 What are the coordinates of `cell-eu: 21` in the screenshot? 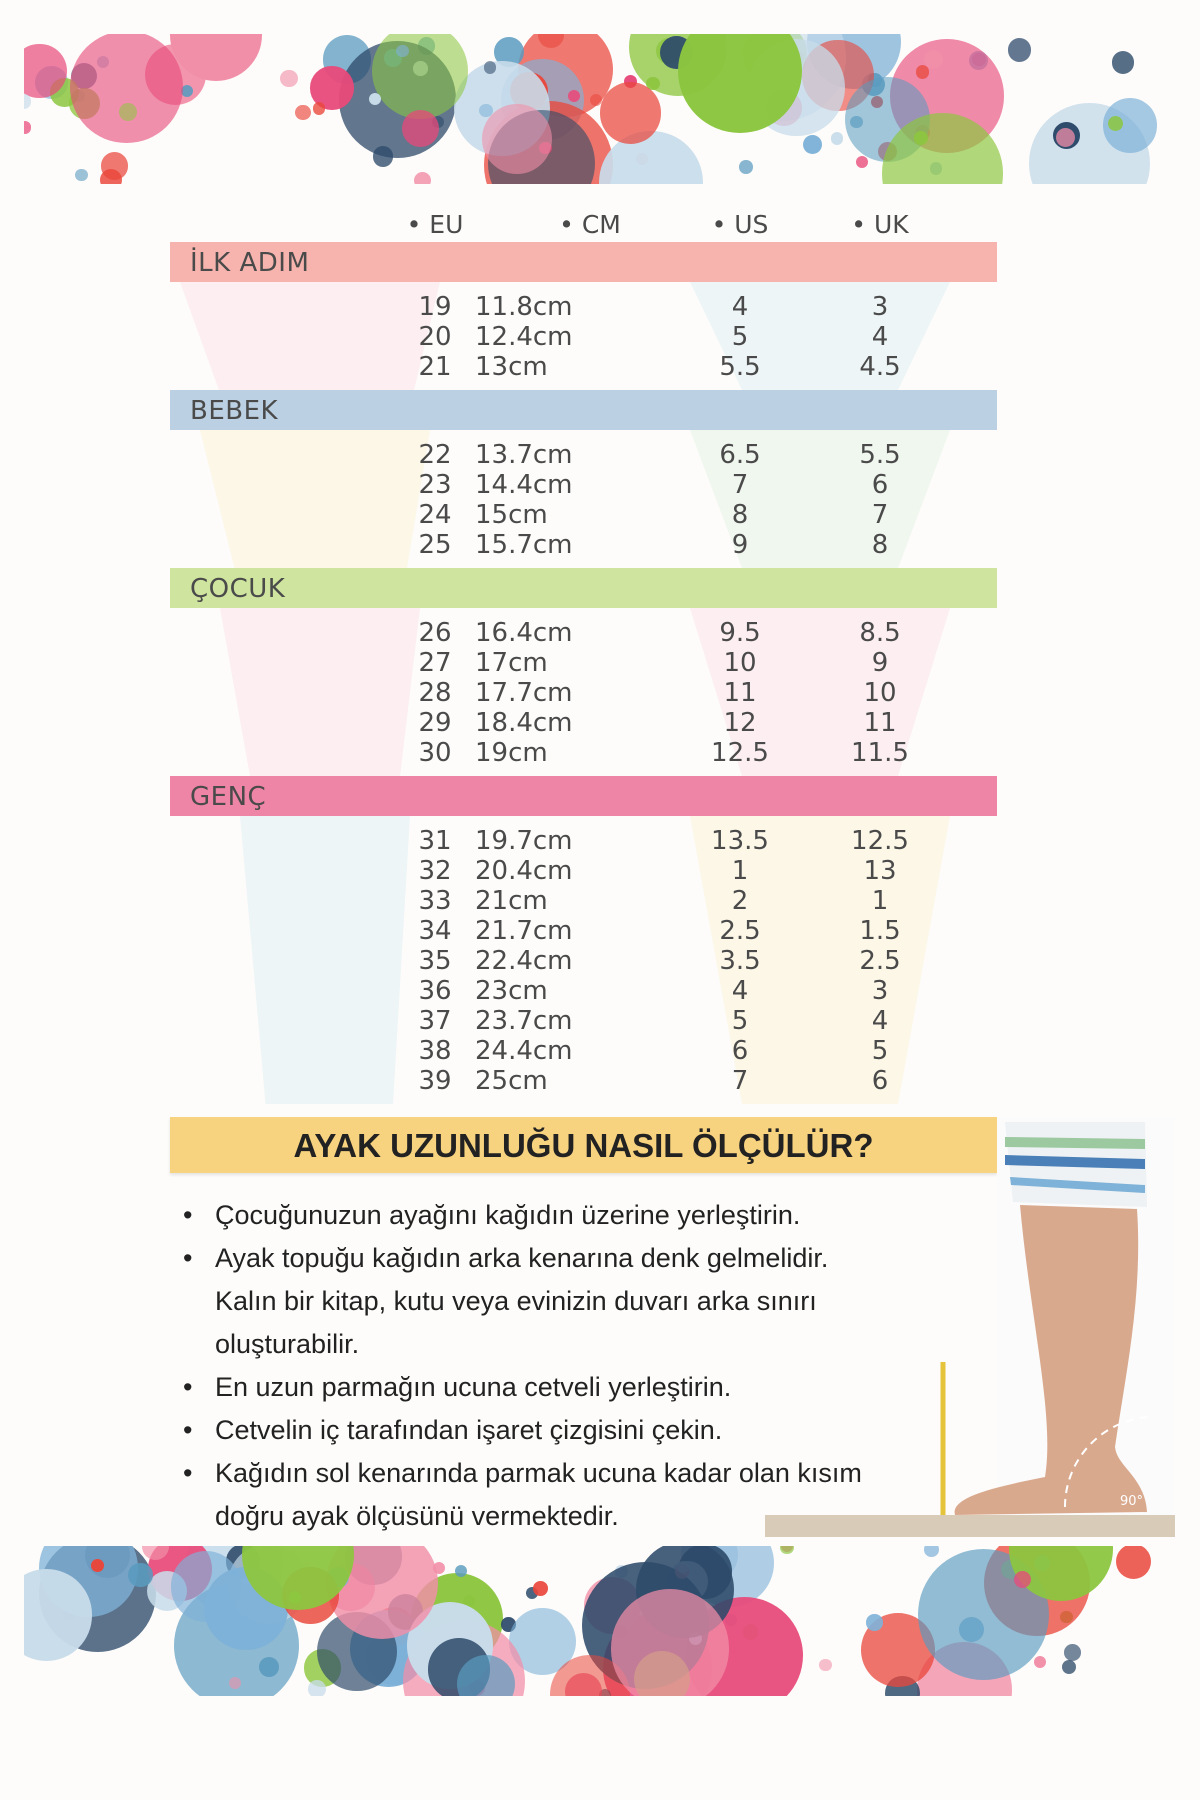 It's located at (435, 367).